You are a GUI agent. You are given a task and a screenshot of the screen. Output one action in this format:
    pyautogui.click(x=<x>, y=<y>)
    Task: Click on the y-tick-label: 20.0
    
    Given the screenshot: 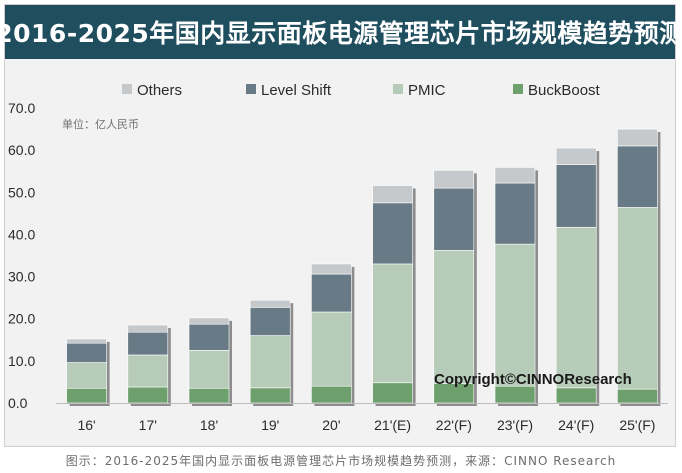 What is the action you would take?
    pyautogui.click(x=21, y=319)
    